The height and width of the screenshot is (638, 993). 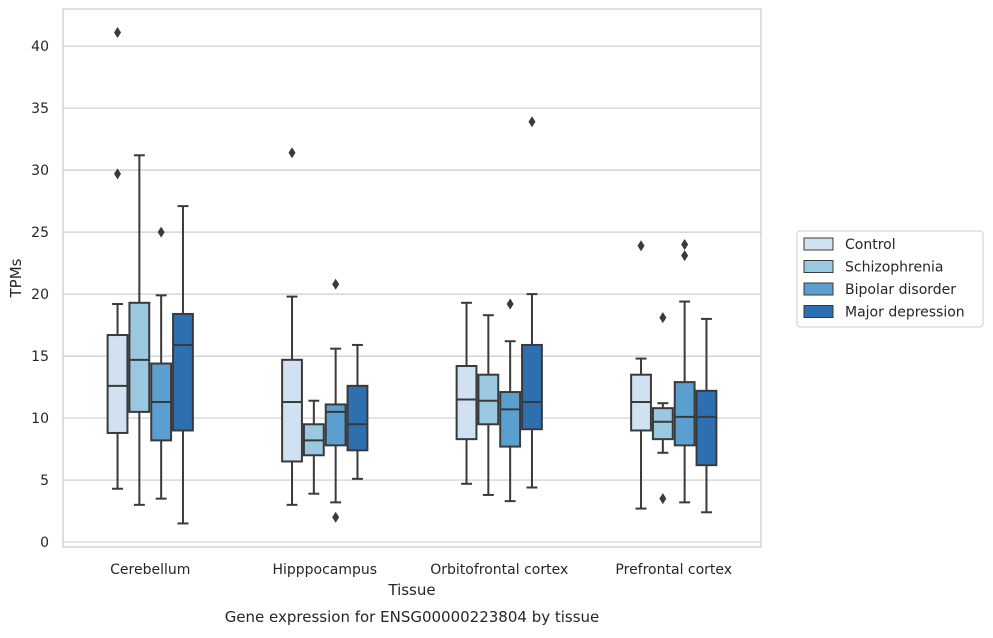 What do you see at coordinates (894, 268) in the screenshot?
I see `legend-label: Schizophrenia` at bounding box center [894, 268].